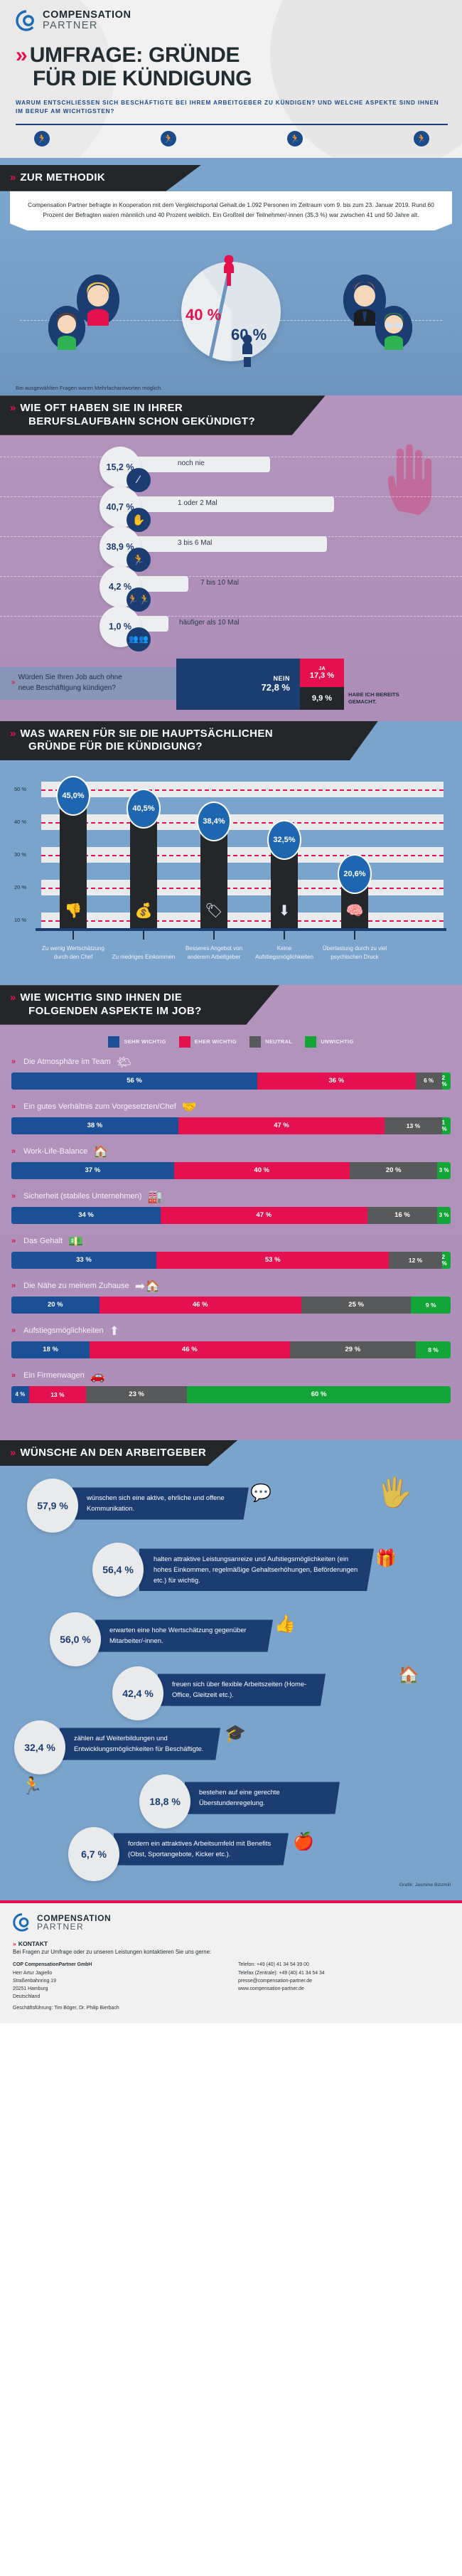  I want to click on stacked-bar: 34 % 47 % 16 % 3 %, so click(231, 1215).